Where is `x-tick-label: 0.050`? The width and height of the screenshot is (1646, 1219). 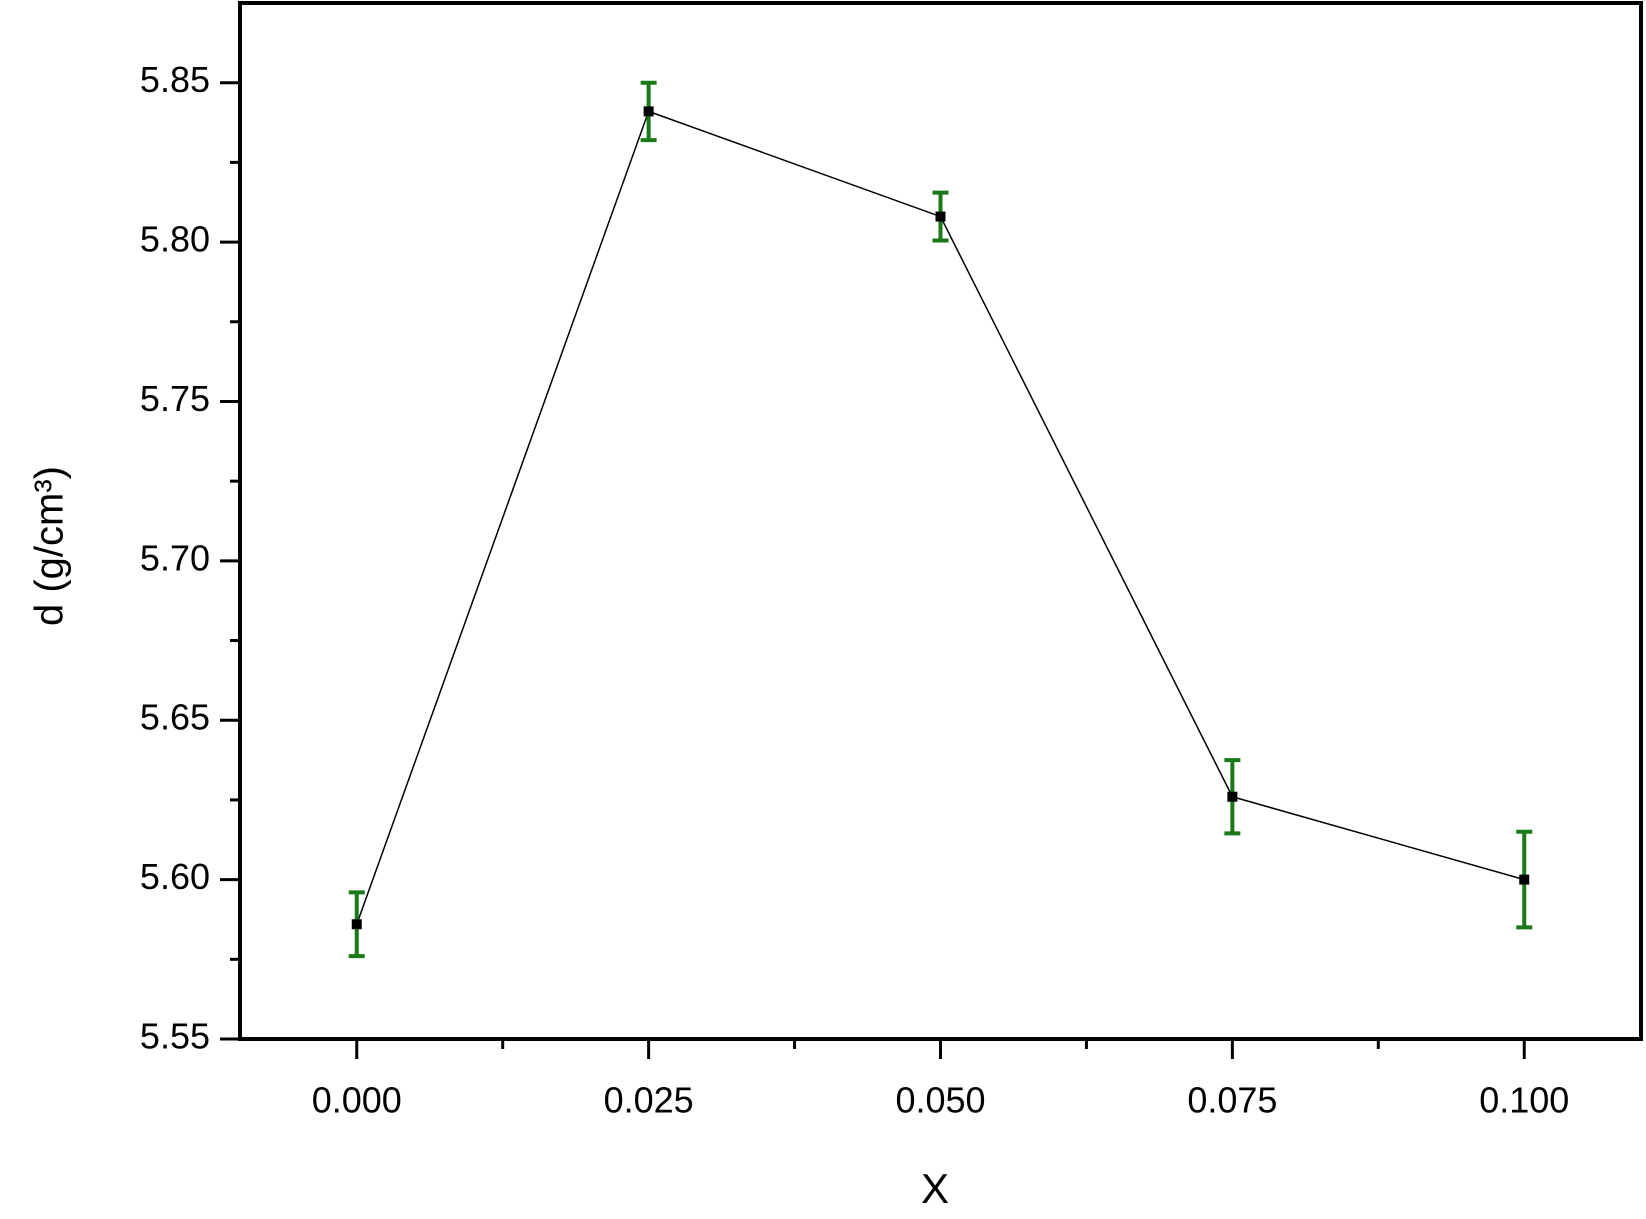
x-tick-label: 0.050 is located at coordinates (940, 1100).